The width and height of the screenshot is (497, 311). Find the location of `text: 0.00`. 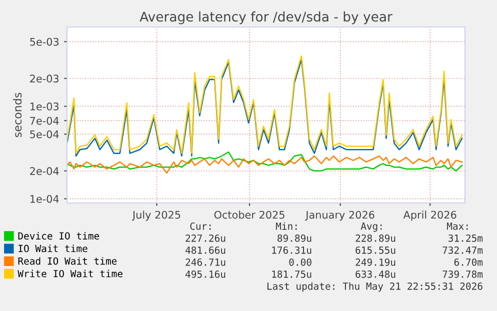

text: 0.00 is located at coordinates (300, 262).